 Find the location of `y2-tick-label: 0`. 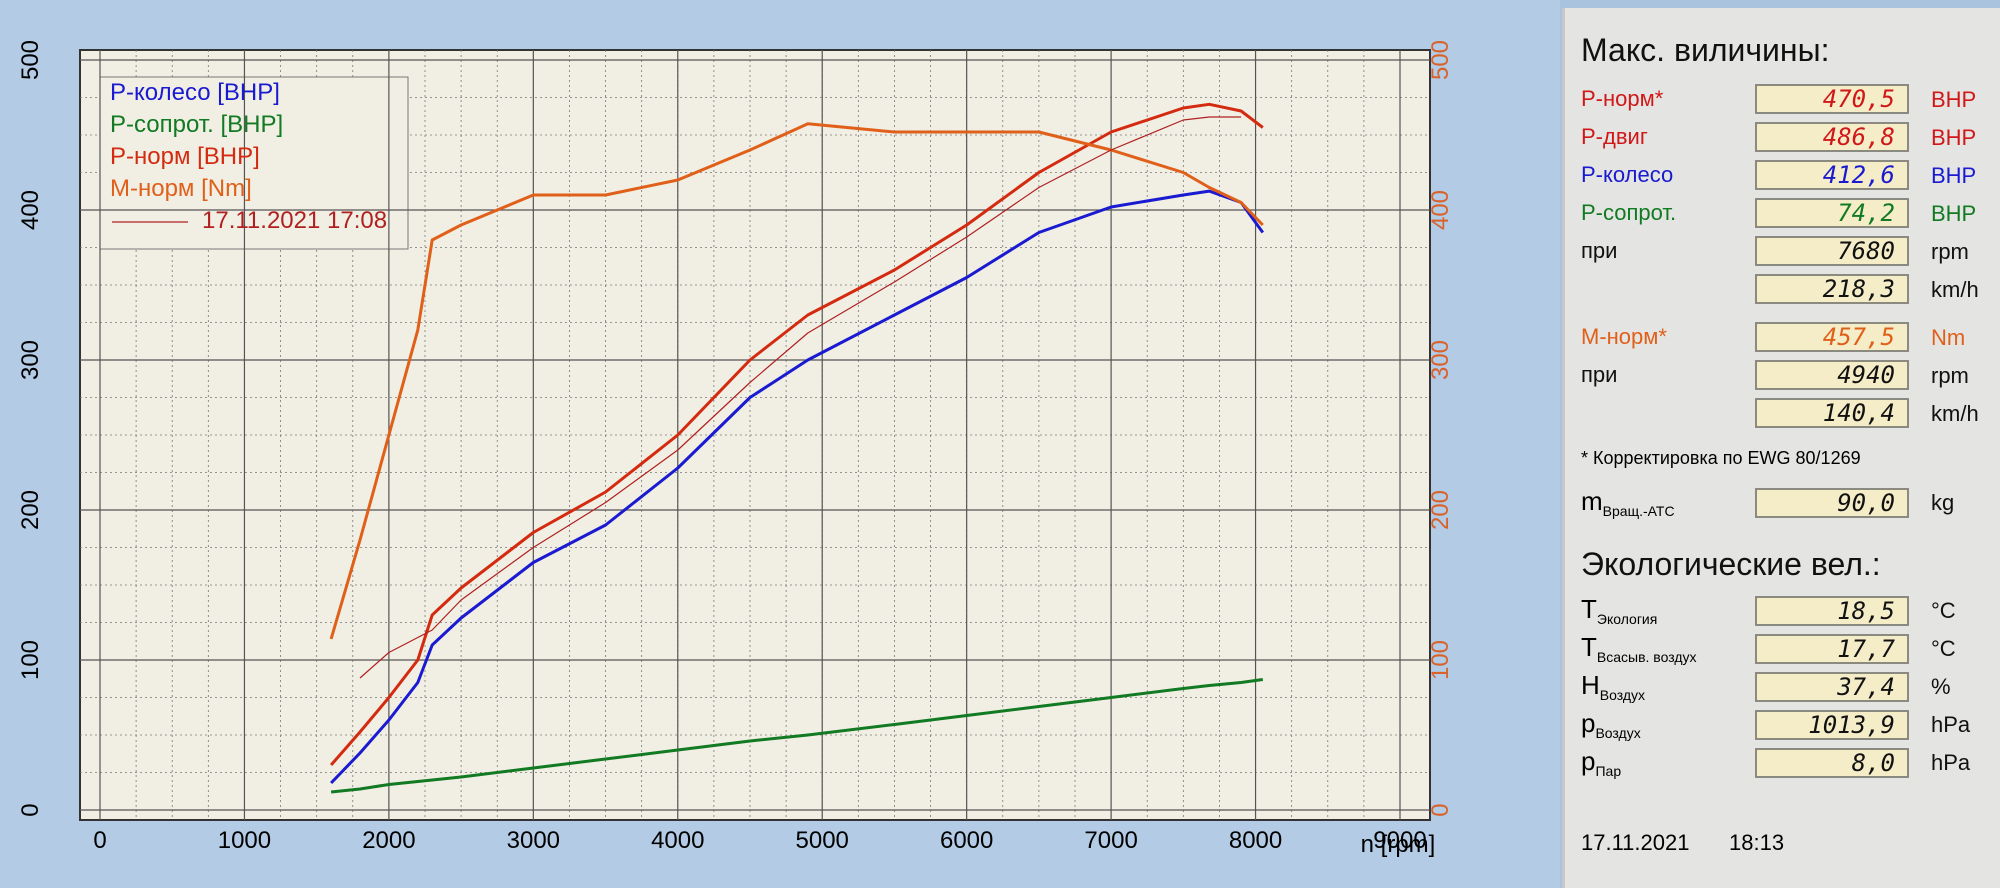

y2-tick-label: 0 is located at coordinates (1440, 809).